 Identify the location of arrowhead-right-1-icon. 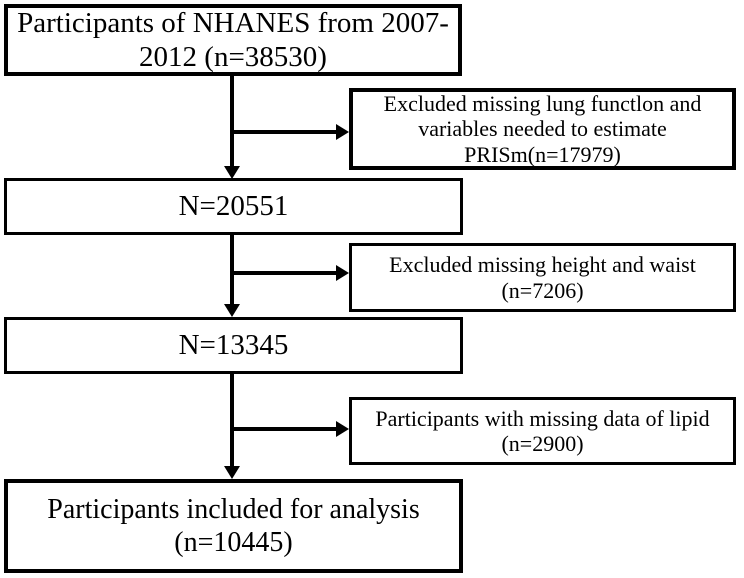
(342, 132).